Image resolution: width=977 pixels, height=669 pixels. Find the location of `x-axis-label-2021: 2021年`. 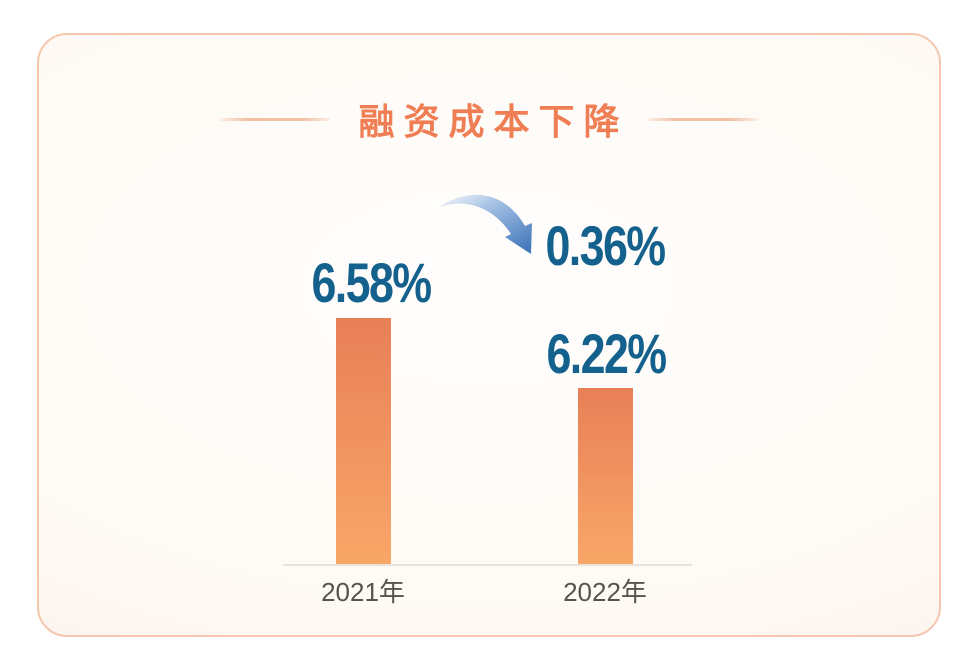

x-axis-label-2021: 2021年 is located at coordinates (363, 592).